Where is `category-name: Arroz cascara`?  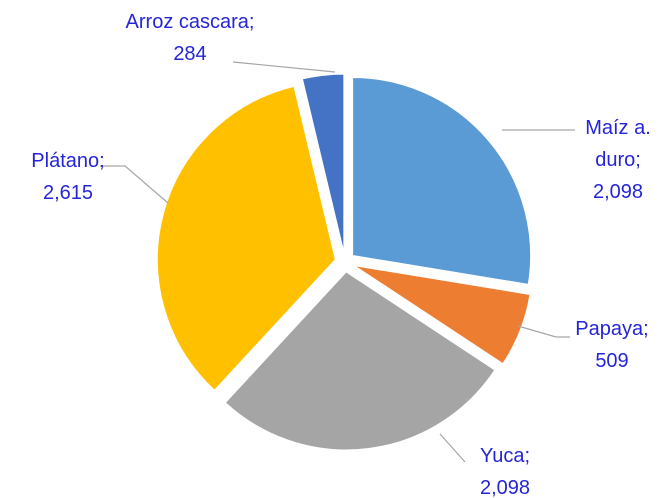
category-name: Arroz cascara is located at coordinates (187, 22).